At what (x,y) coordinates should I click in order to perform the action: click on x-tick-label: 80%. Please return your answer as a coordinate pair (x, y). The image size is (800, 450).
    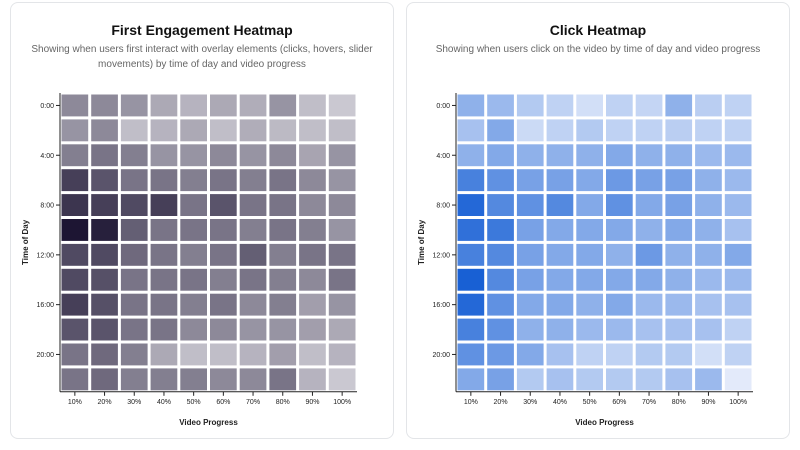
    Looking at the image, I should click on (283, 402).